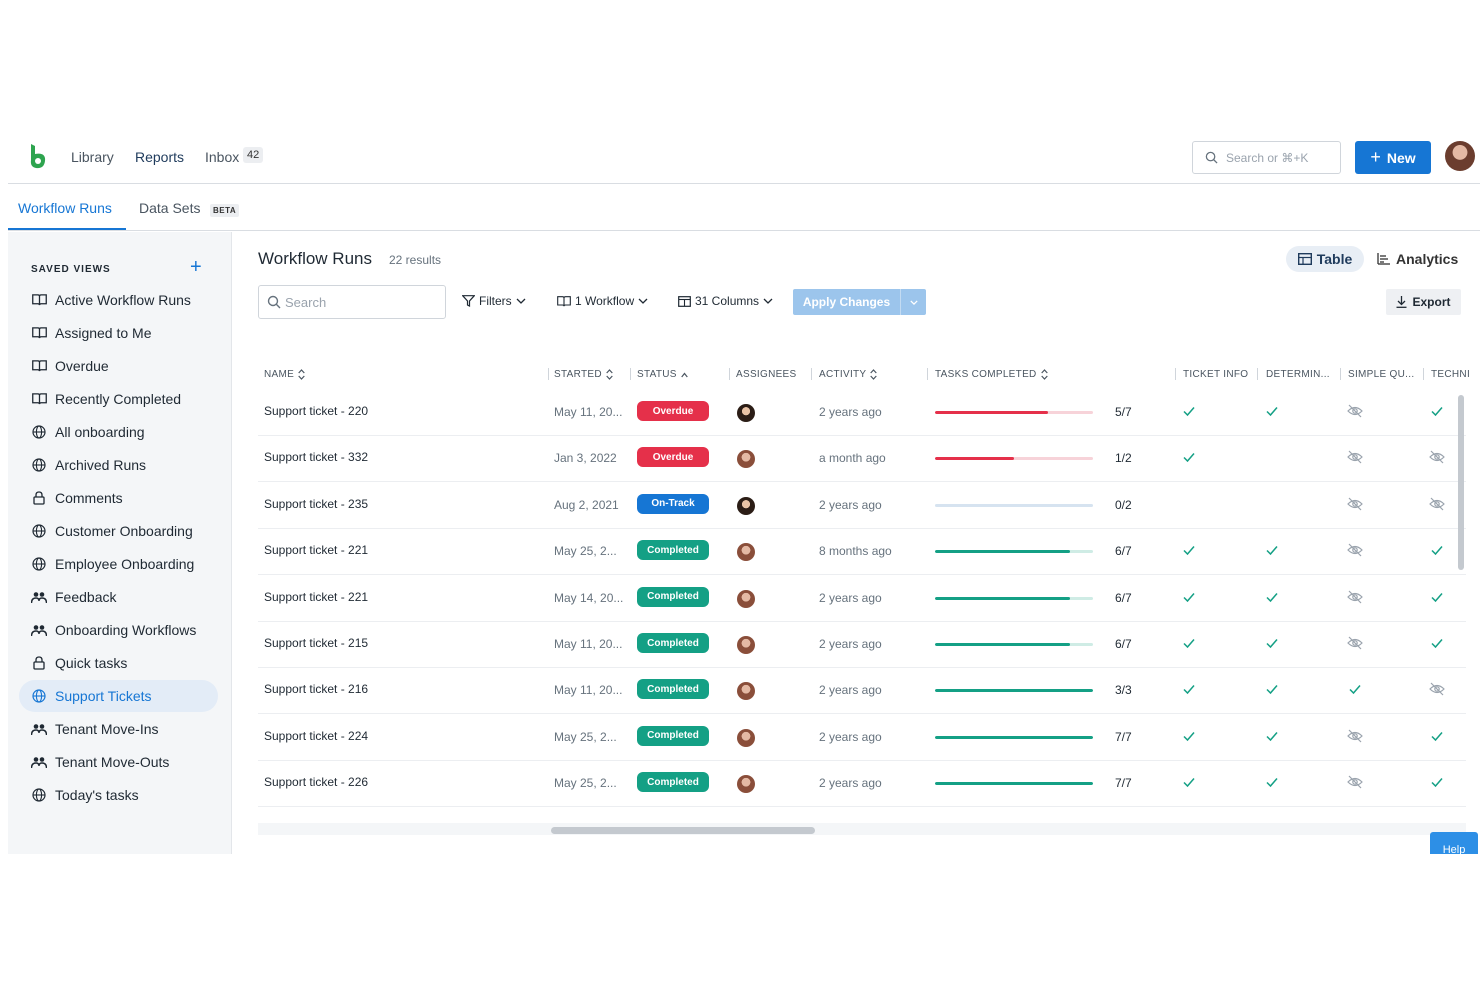 This screenshot has width=1480, height=987. I want to click on new-button: + New, so click(1393, 157).